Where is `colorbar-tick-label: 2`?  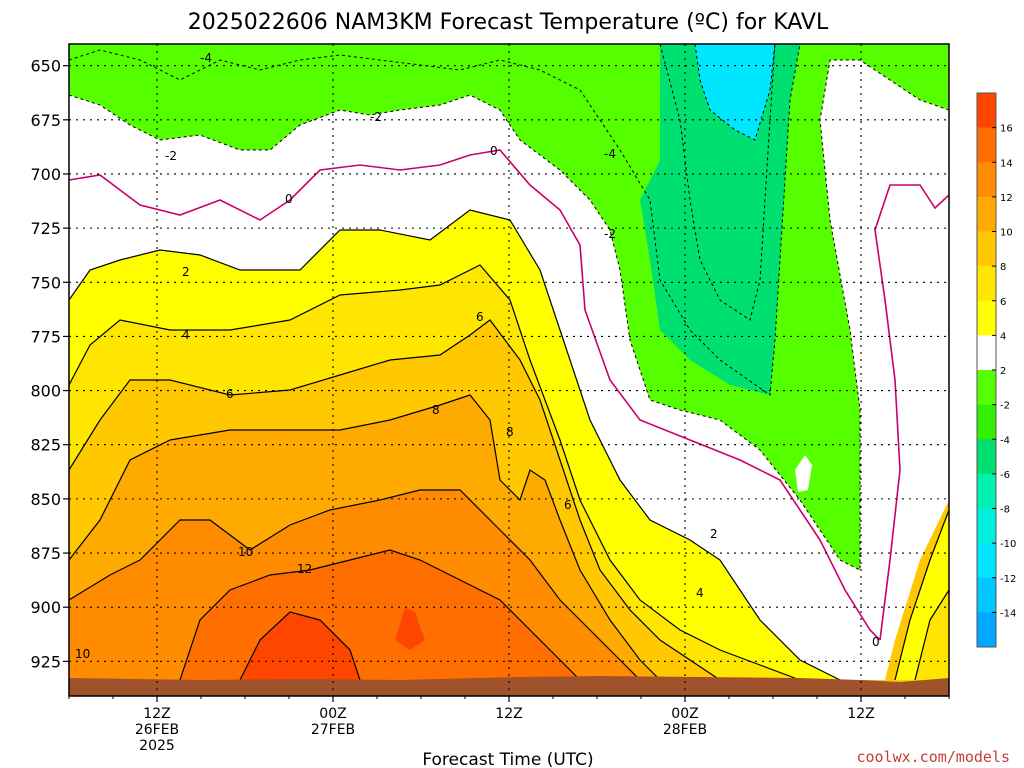 colorbar-tick-label: 2 is located at coordinates (1003, 371).